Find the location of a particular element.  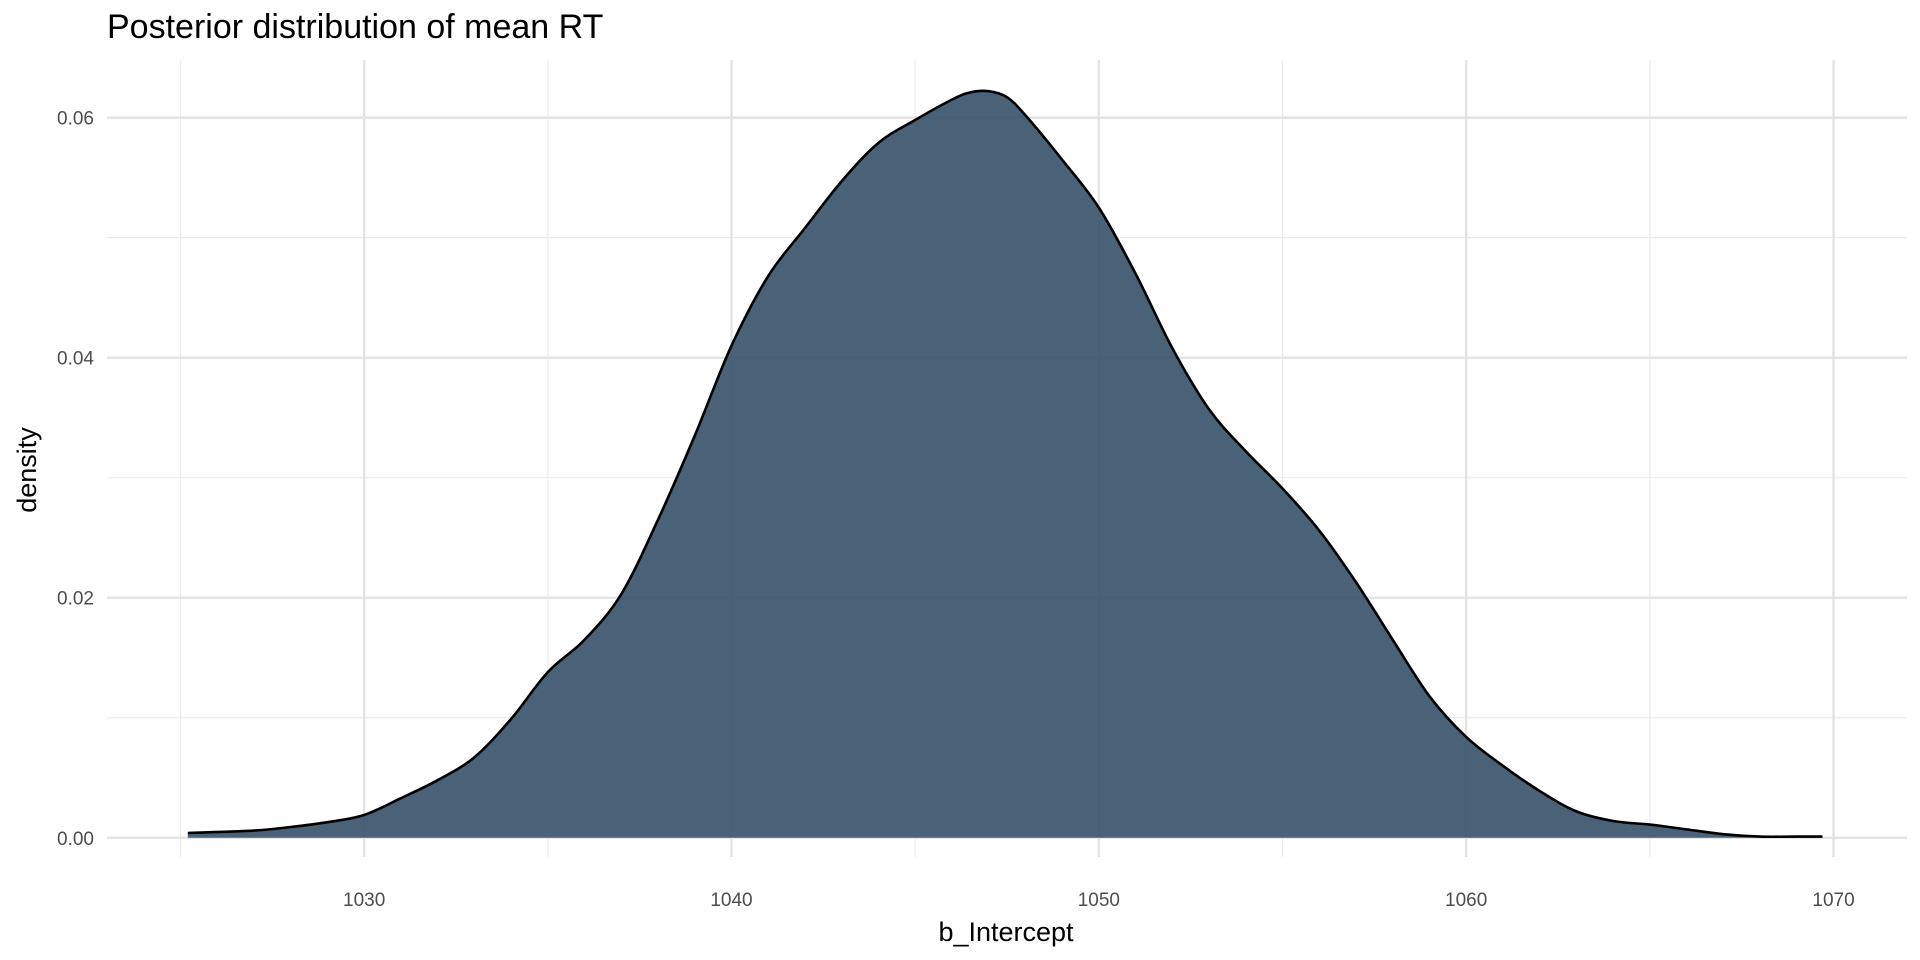

x-tick-label: 1060 is located at coordinates (1466, 900).